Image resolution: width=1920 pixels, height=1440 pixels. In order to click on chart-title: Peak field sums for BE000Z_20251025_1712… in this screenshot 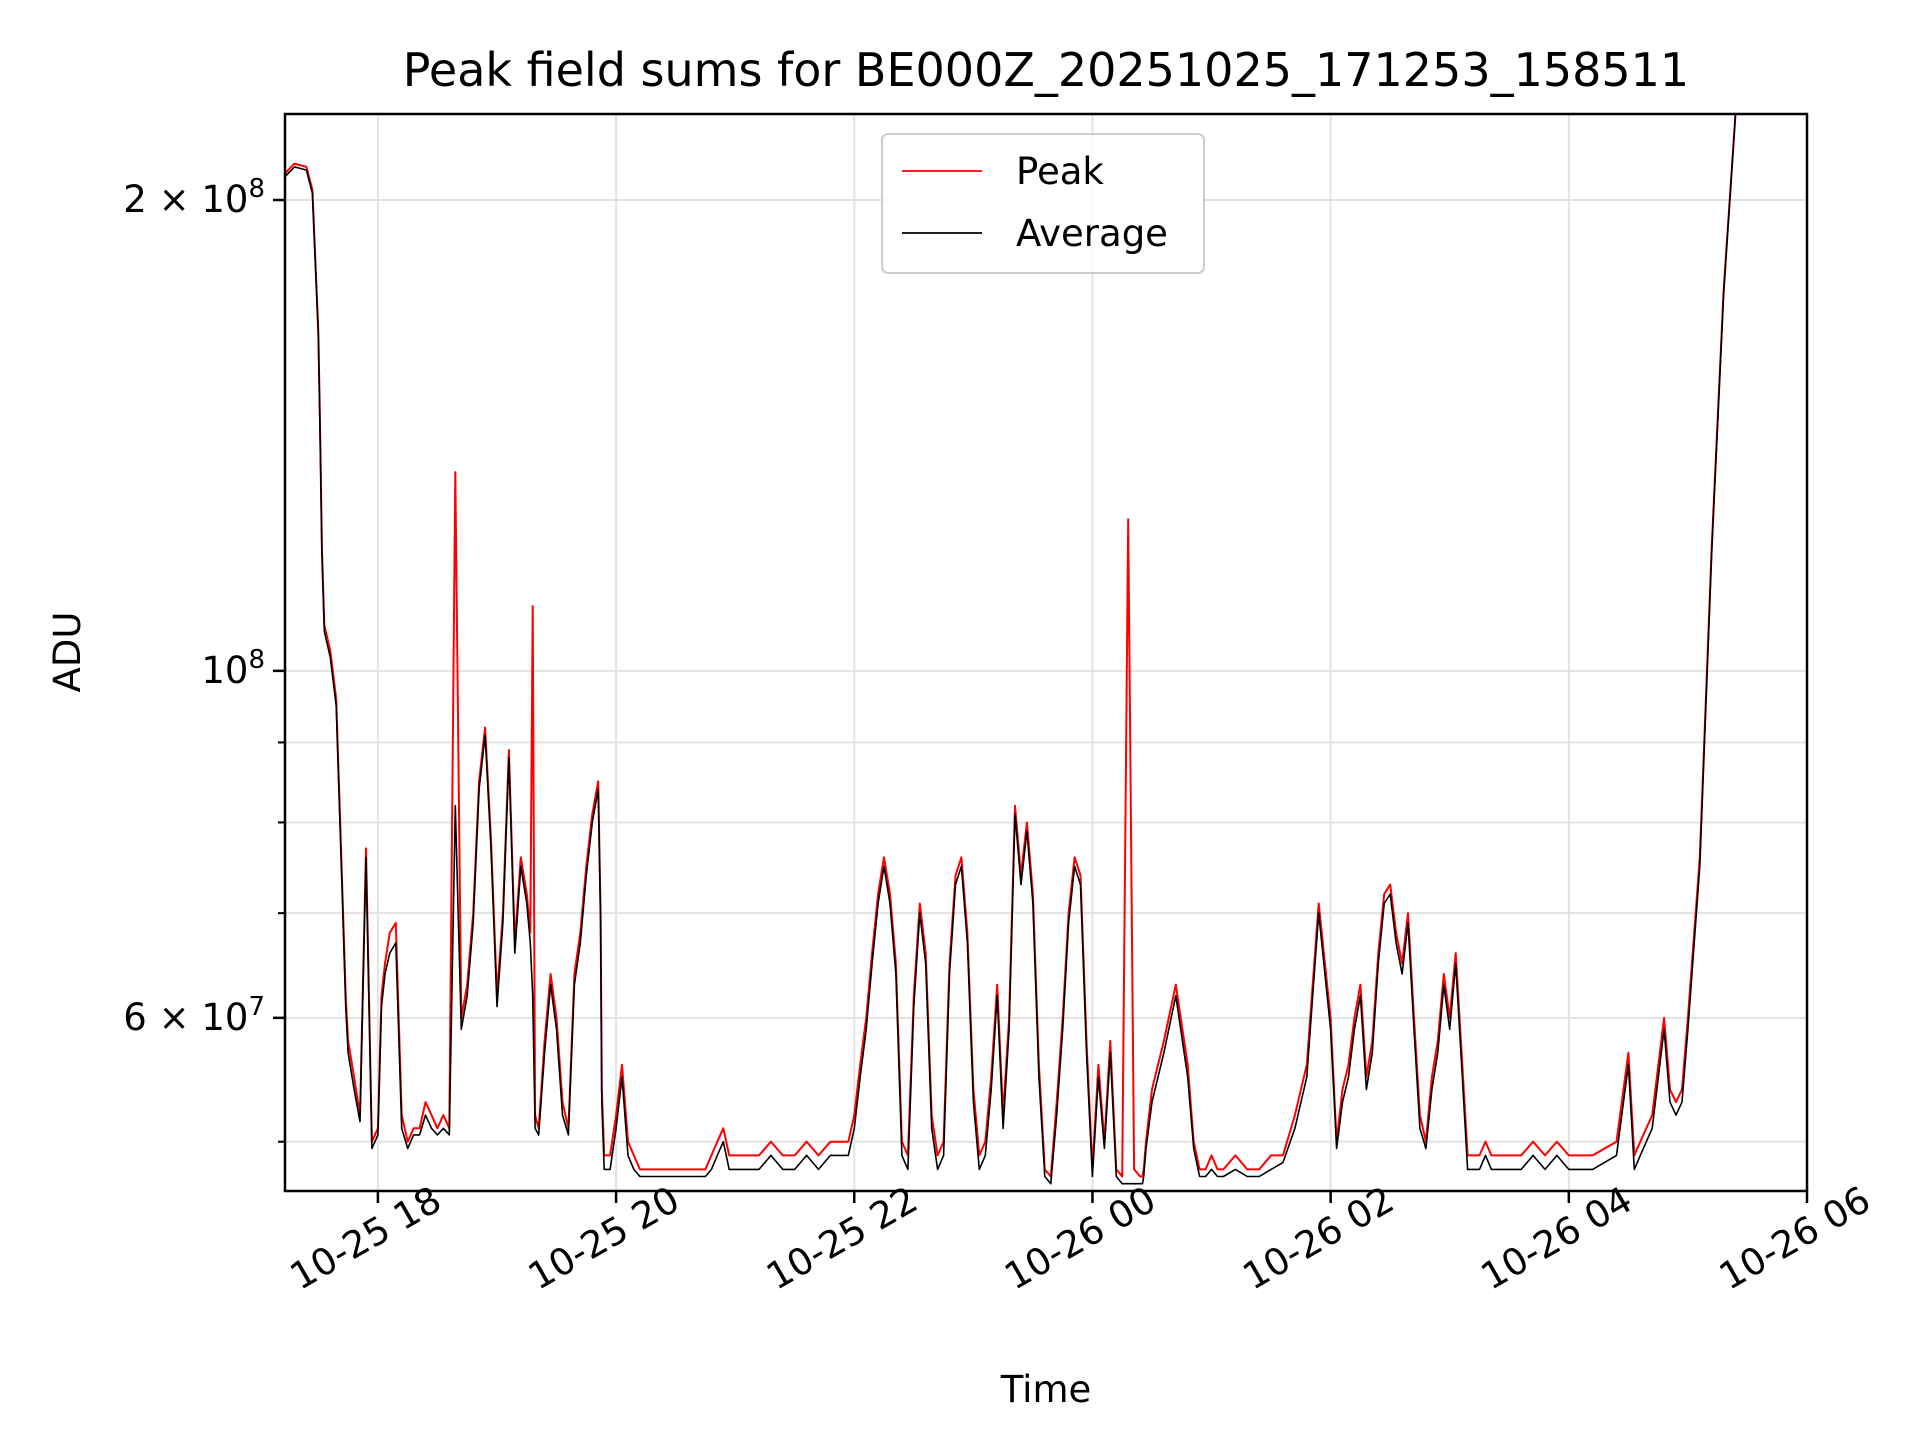, I will do `click(1046, 70)`.